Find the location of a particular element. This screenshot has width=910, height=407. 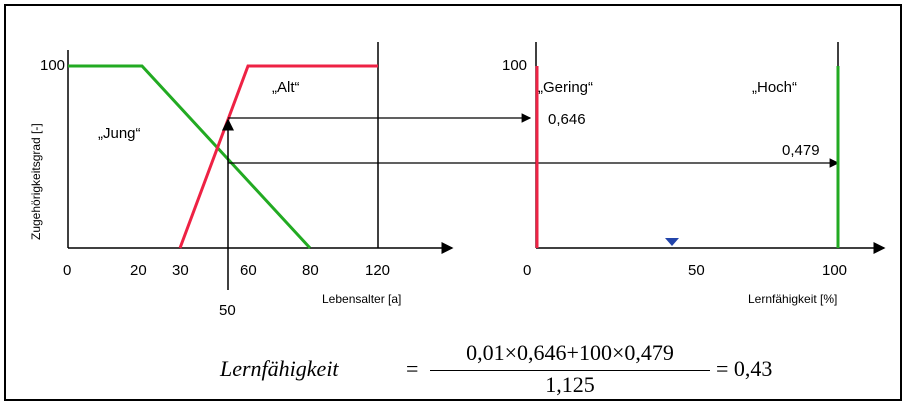

formula-fraction-bar is located at coordinates (570, 370).